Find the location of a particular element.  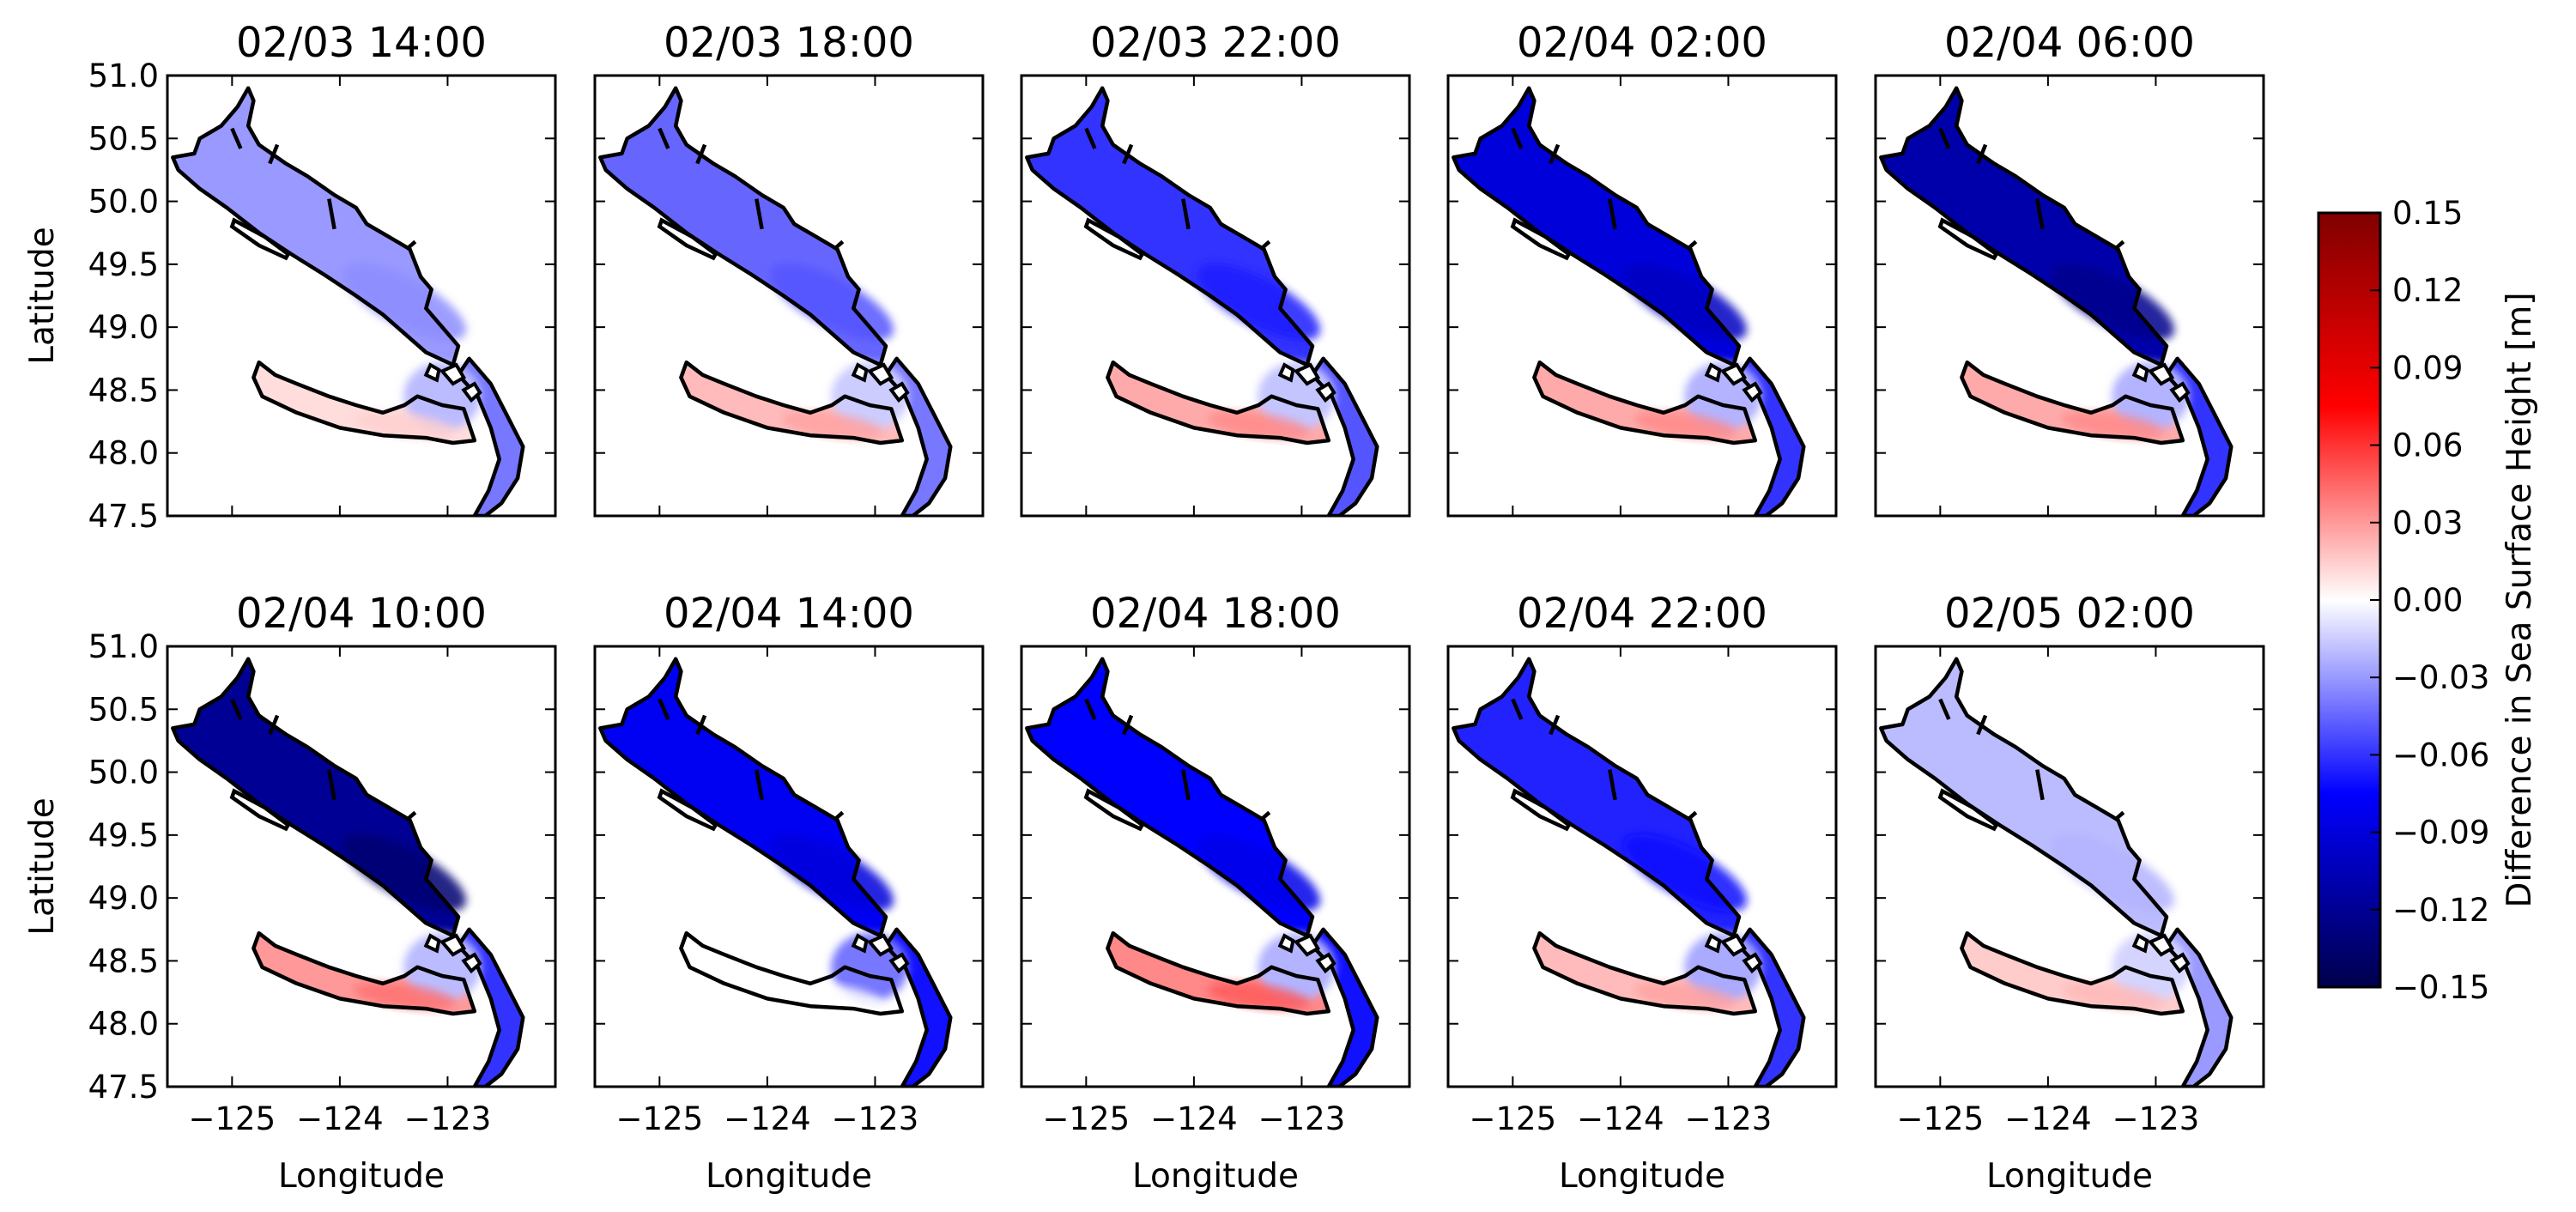

y-tick-label: 51.0 is located at coordinates (123, 76).